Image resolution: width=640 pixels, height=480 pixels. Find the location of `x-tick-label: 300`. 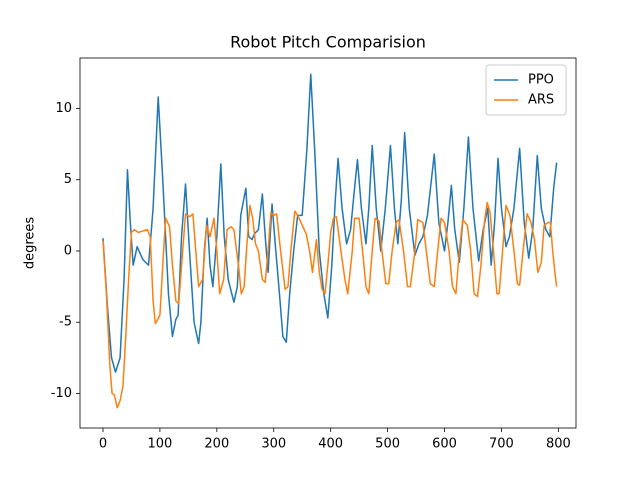

x-tick-label: 300 is located at coordinates (273, 444).